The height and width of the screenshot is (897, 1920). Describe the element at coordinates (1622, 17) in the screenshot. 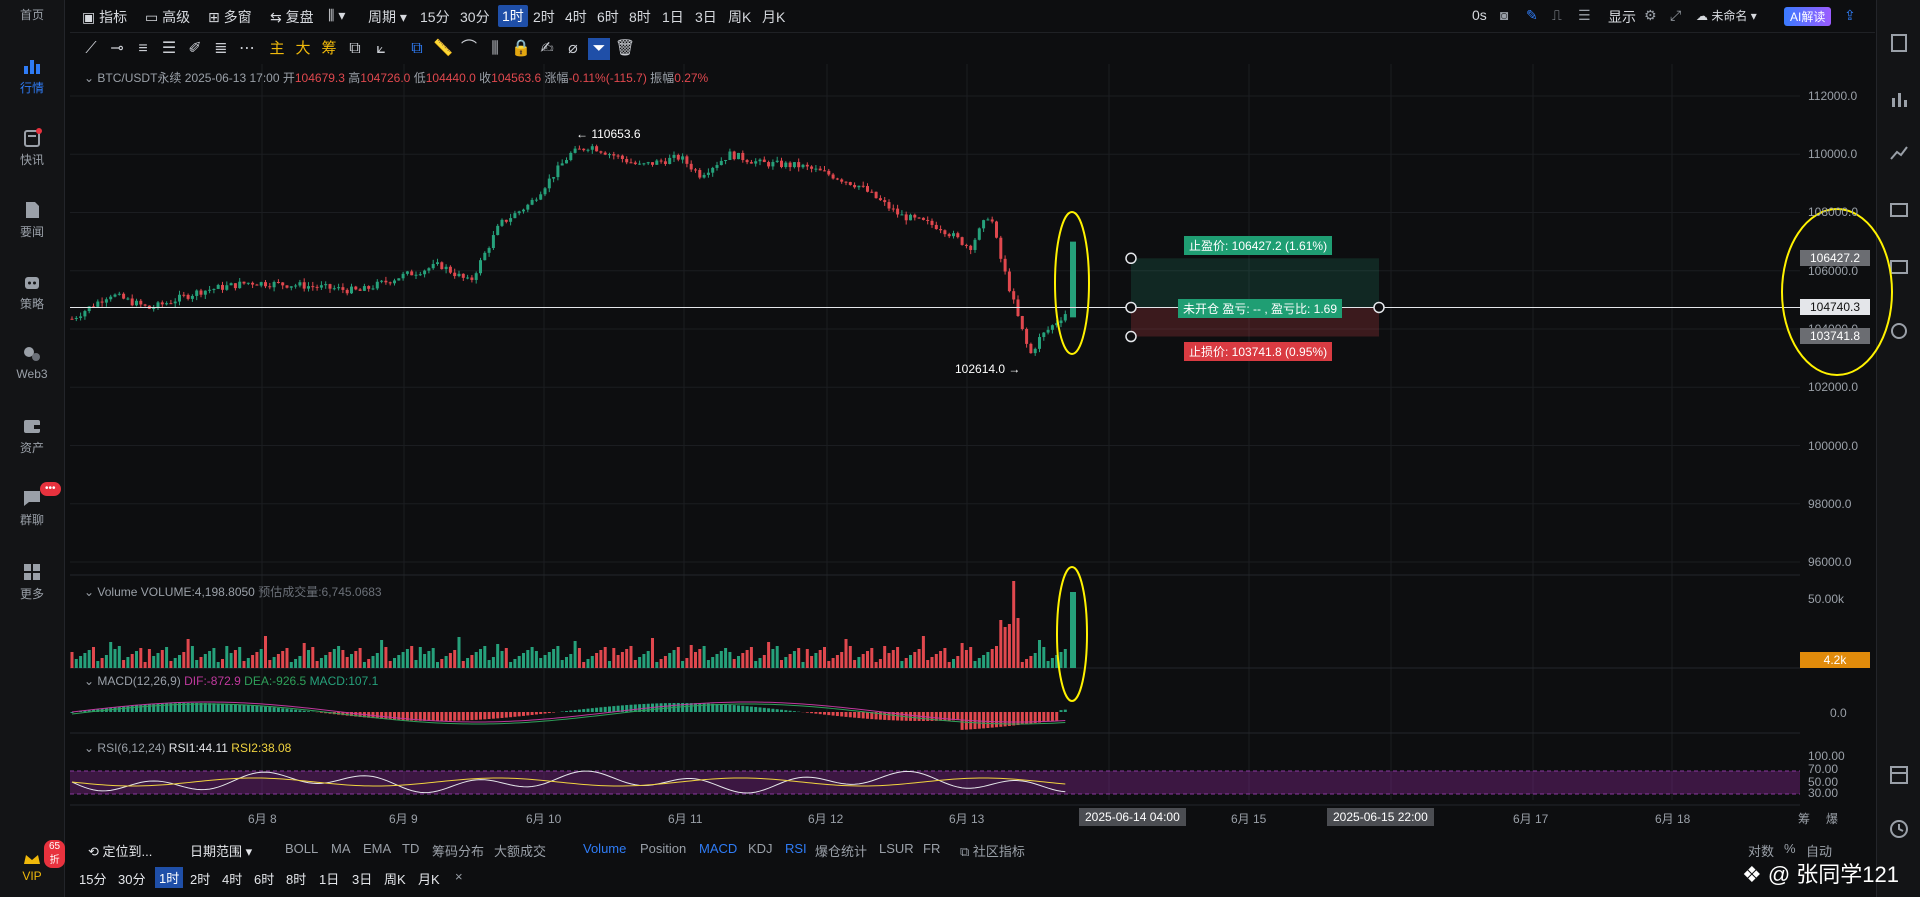

I see `display-button: 显示` at that location.